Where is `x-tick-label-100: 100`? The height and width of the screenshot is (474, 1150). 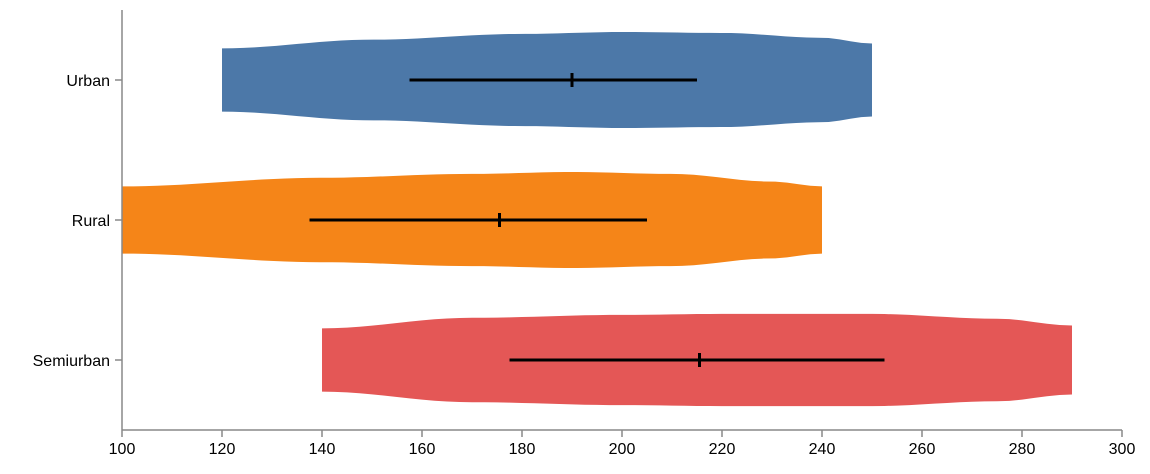
x-tick-label-100: 100 is located at coordinates (122, 449).